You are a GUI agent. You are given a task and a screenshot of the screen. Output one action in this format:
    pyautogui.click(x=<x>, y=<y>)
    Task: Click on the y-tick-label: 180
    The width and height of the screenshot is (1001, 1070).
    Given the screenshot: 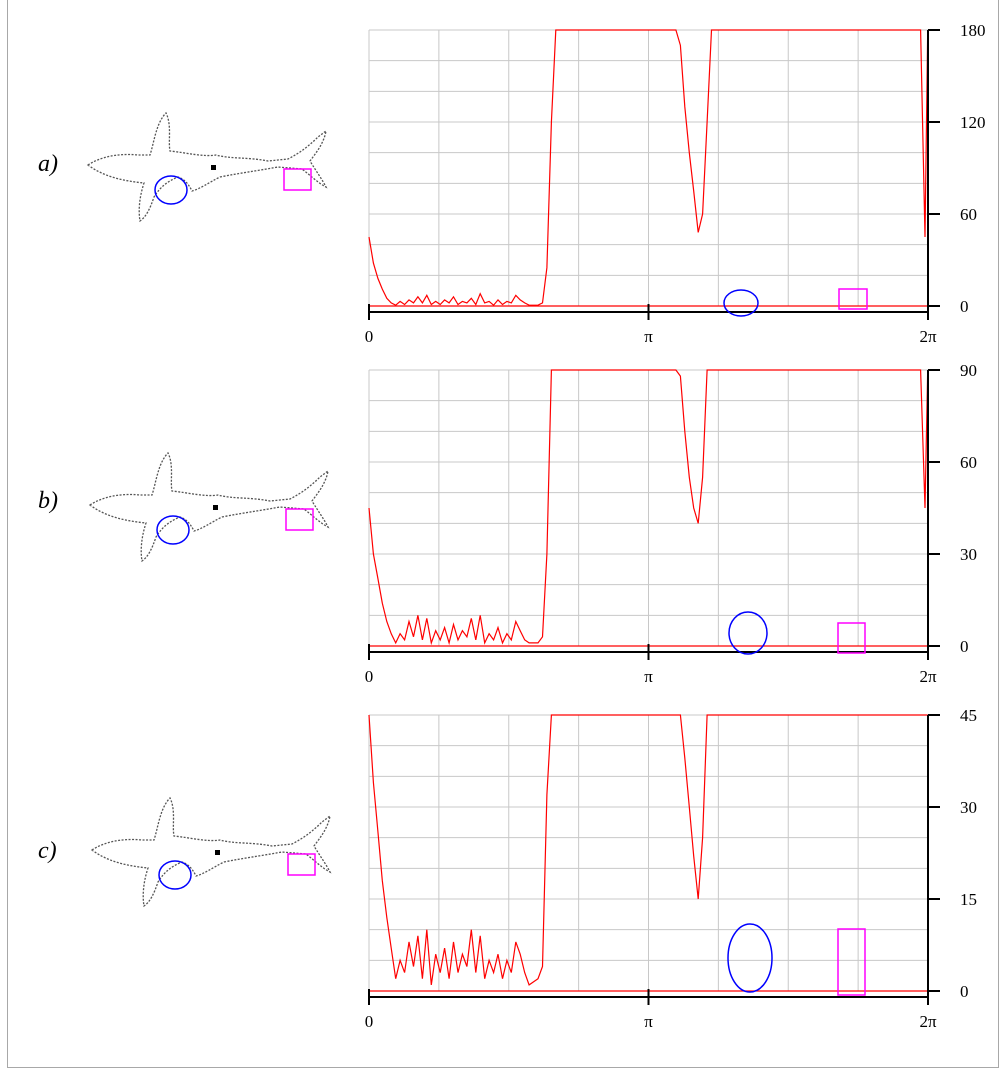 What is the action you would take?
    pyautogui.click(x=973, y=30)
    